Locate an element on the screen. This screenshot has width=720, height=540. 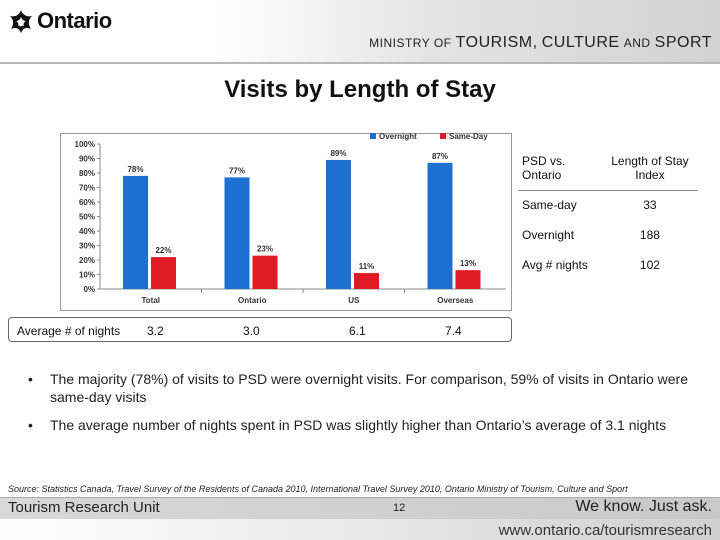
y-tick-label: 80% is located at coordinates (87, 173).